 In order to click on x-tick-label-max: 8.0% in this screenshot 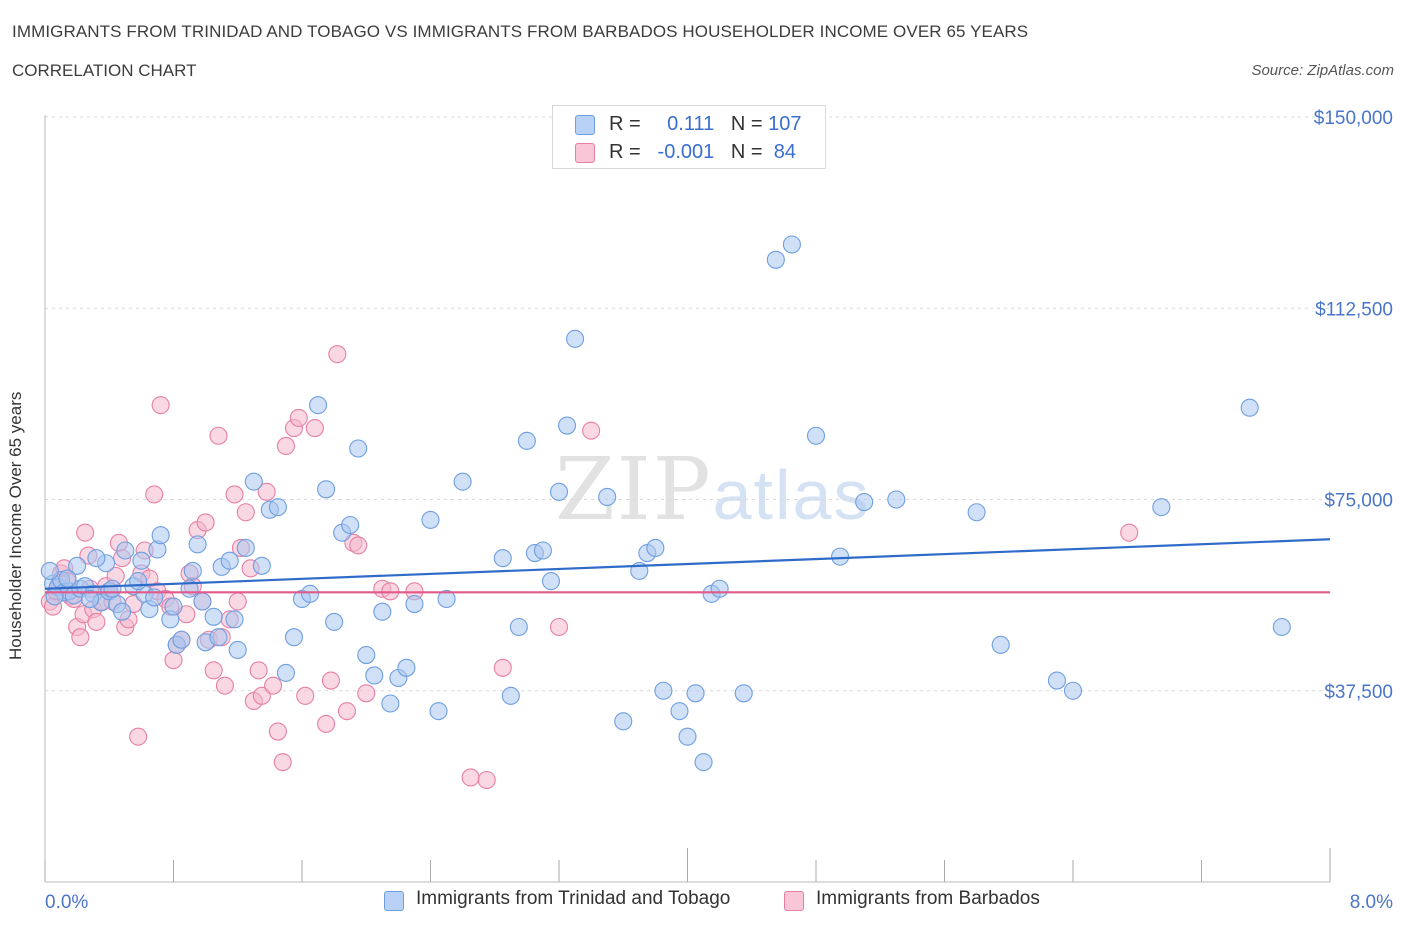, I will do `click(1371, 902)`.